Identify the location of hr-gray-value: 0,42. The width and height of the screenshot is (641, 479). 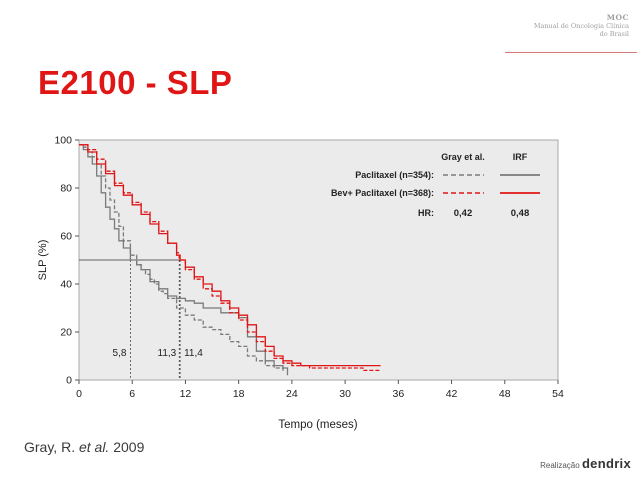
(463, 213).